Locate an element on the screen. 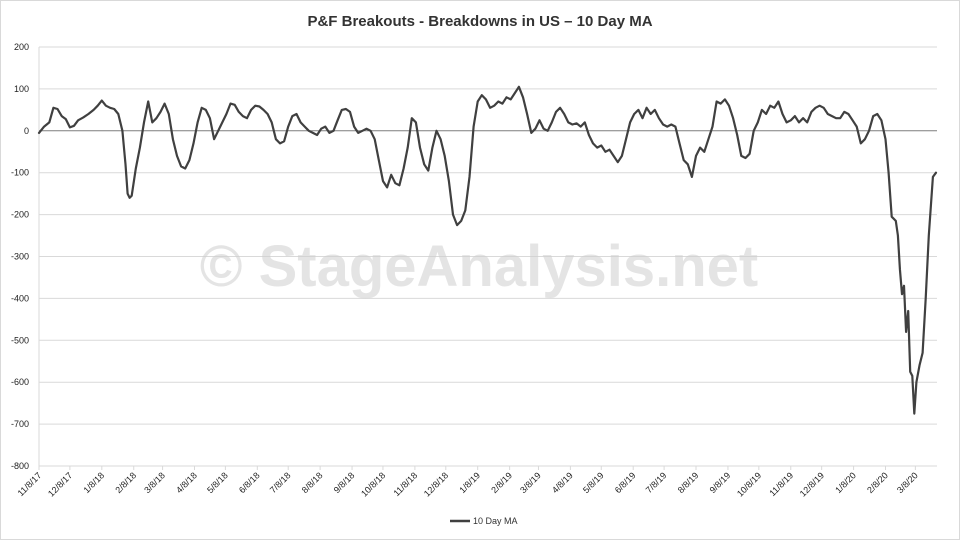 The width and height of the screenshot is (960, 540). y-axis-ticks: 200 100 0 -100 -200 -300 -400 -500 -600 -700 -800 is located at coordinates (20, 256).